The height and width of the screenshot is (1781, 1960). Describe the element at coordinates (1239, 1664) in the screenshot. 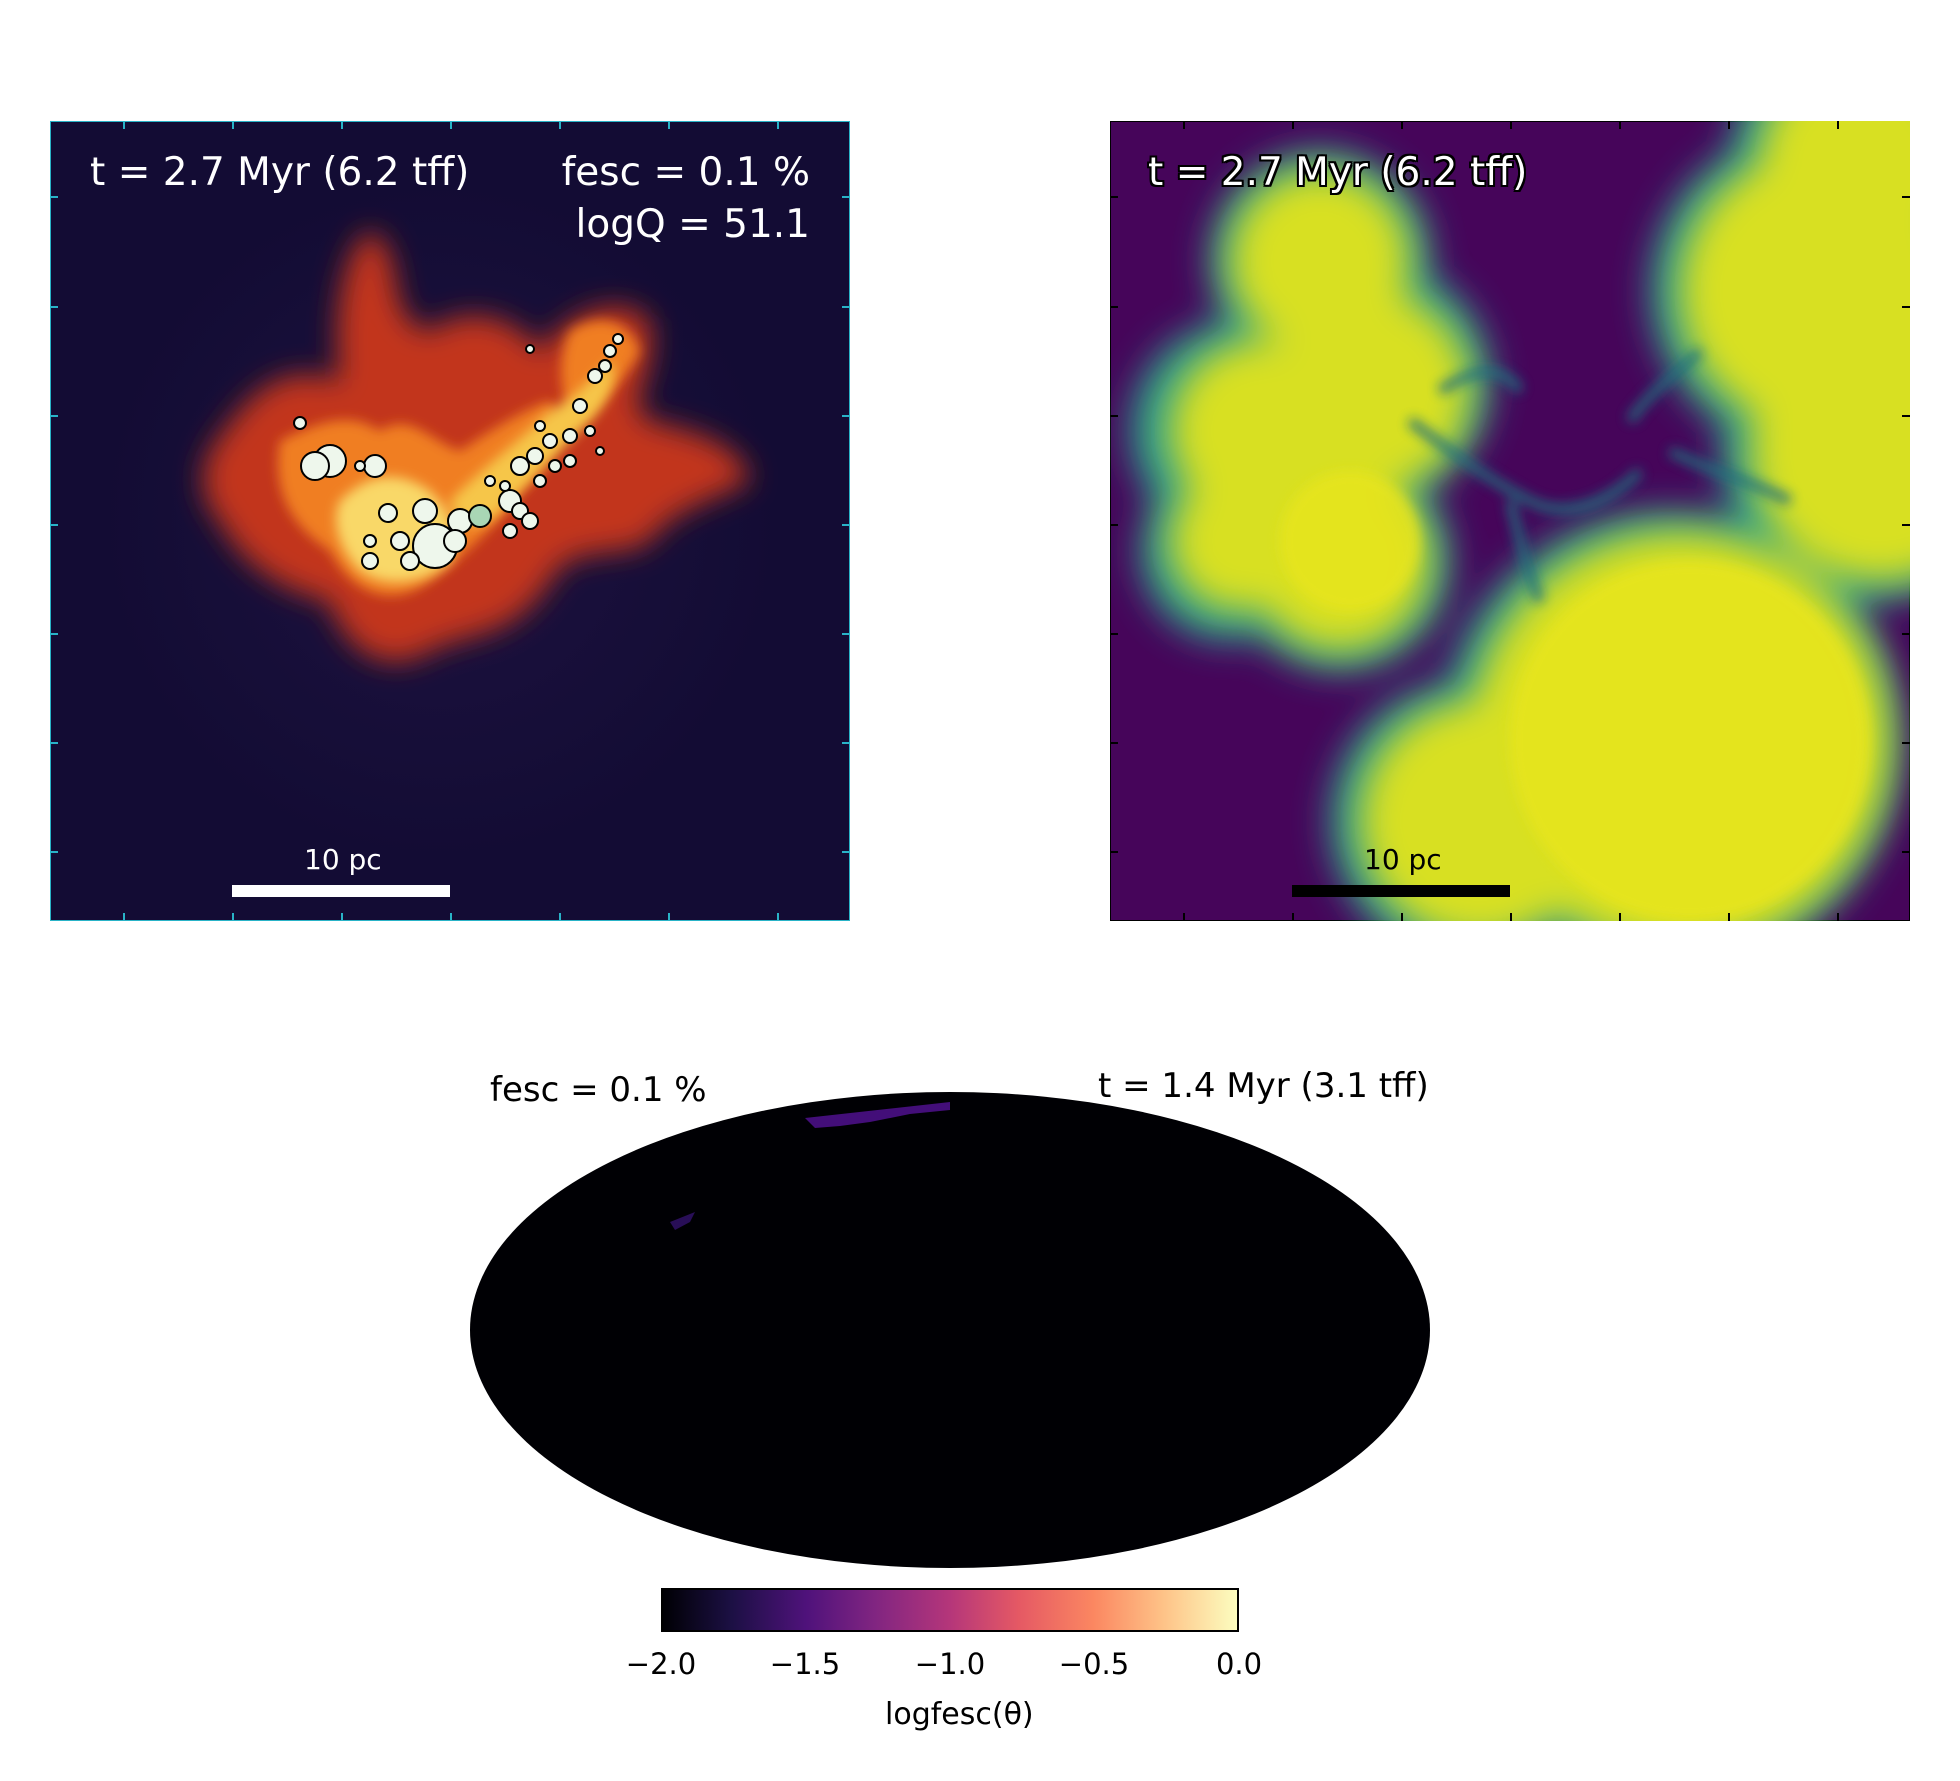

I see `colorbar-tick: 0.0` at that location.